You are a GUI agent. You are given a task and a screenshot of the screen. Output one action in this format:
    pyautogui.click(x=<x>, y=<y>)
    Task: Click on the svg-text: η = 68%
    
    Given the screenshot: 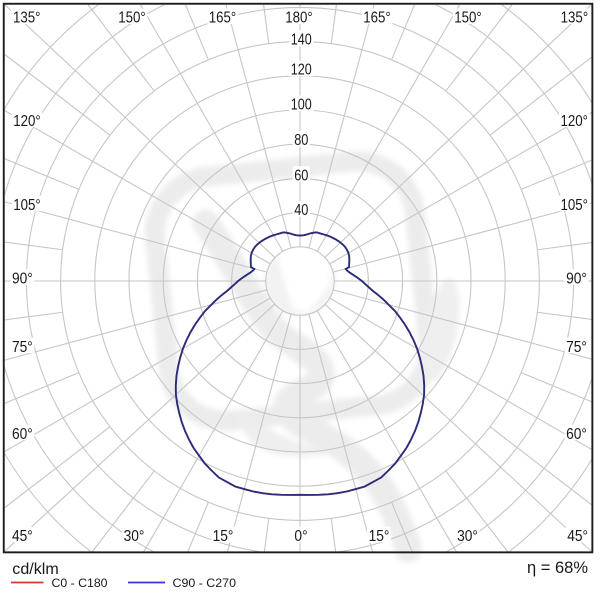 What is the action you would take?
    pyautogui.click(x=557, y=568)
    